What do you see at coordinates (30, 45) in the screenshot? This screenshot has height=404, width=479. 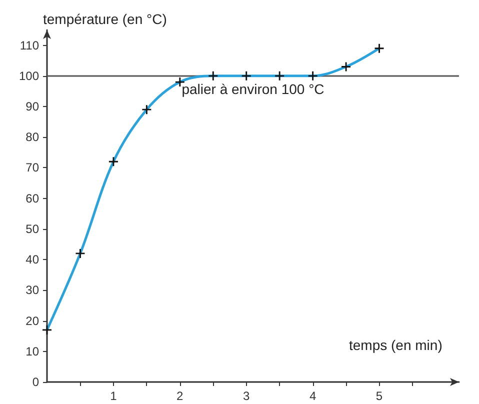 I see `y-tick-label: 110` at bounding box center [30, 45].